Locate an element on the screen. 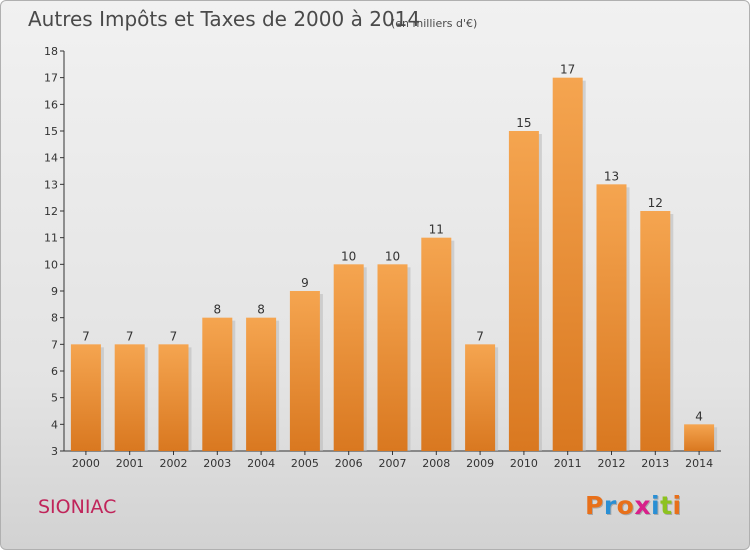  data-label-2005: 9 is located at coordinates (305, 283).